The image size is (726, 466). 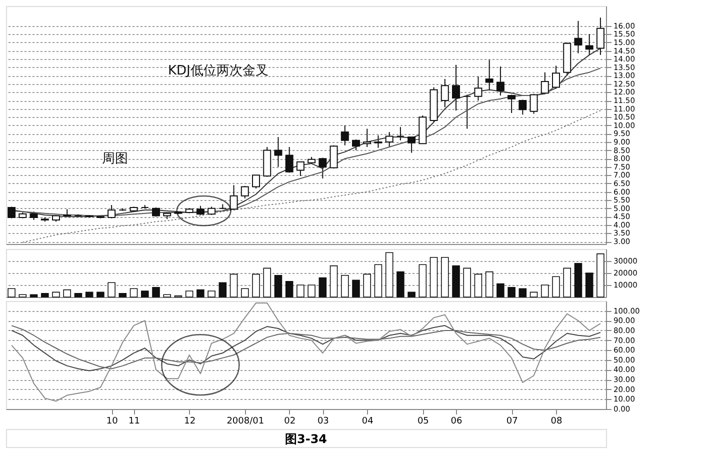 What do you see at coordinates (134, 421) in the screenshot?
I see `x-tick-label: 11` at bounding box center [134, 421].